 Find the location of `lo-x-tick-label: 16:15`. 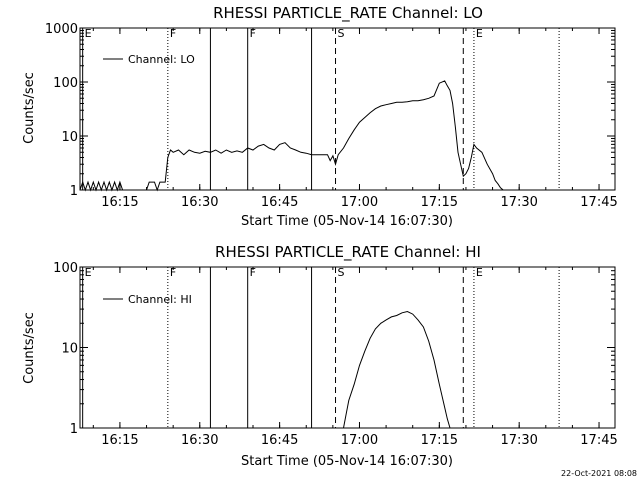

lo-x-tick-label: 16:15 is located at coordinates (119, 202).